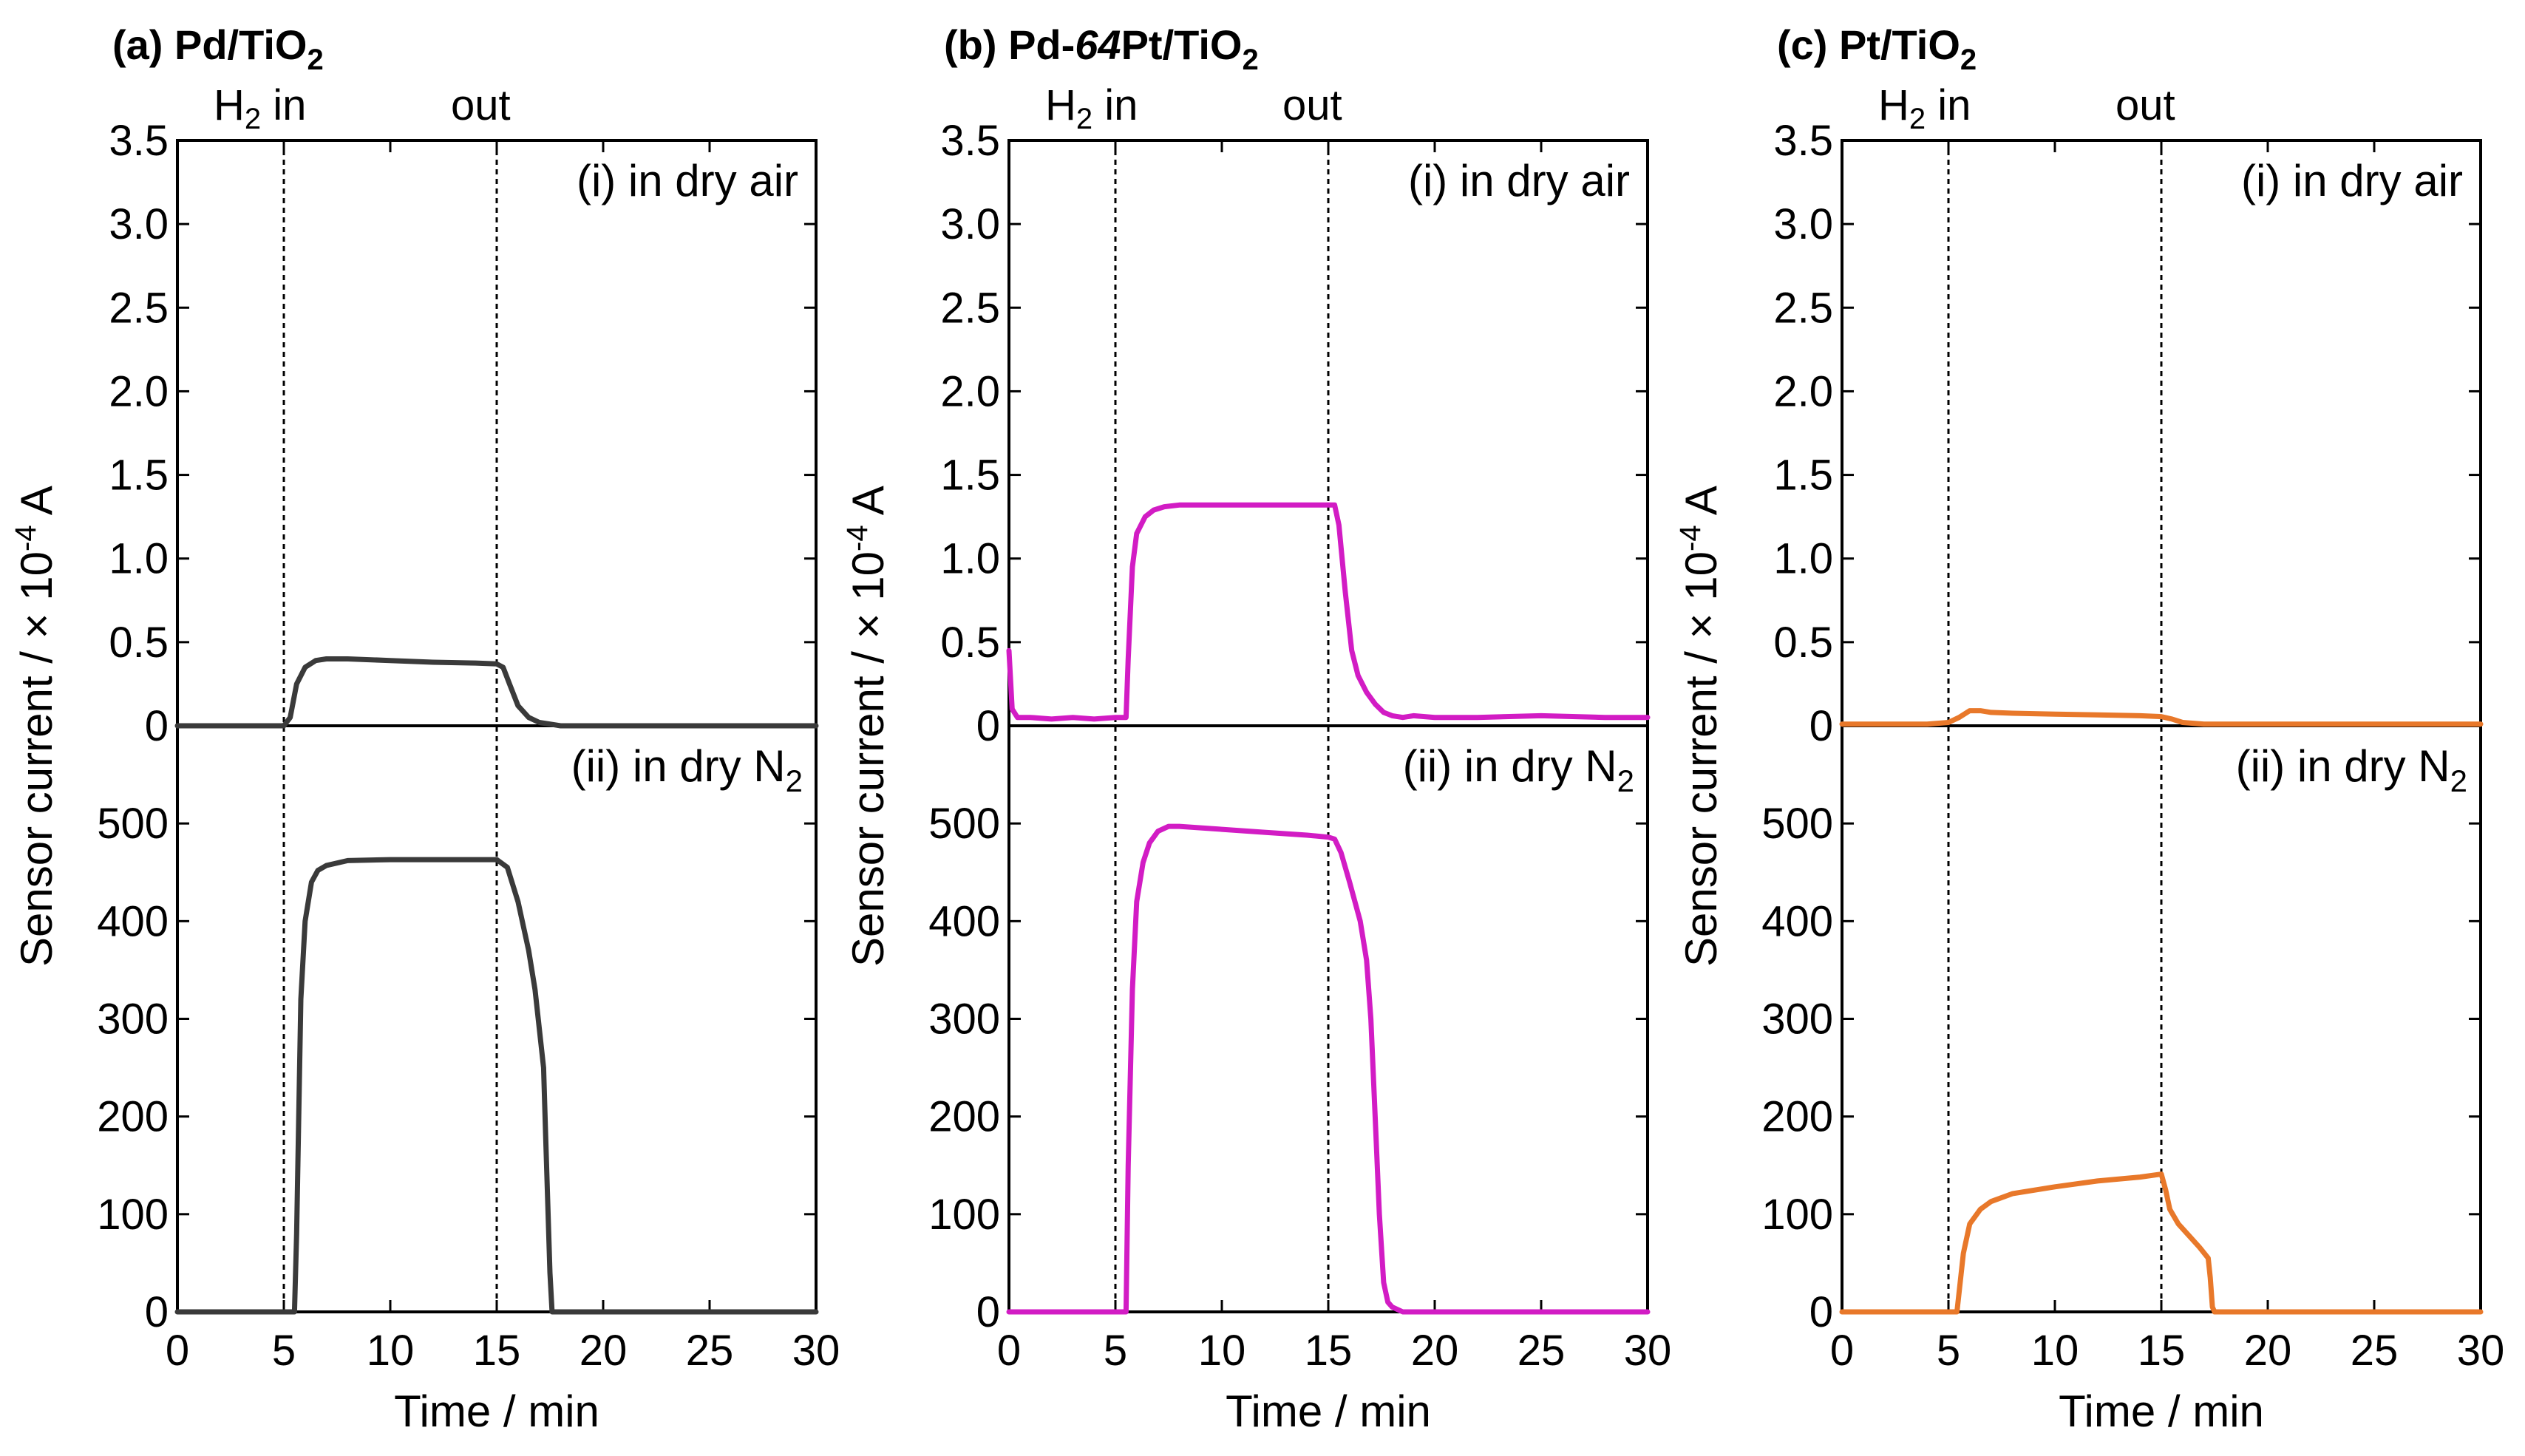 This screenshot has height=1456, width=2525. What do you see at coordinates (209, 45) in the screenshot?
I see `panel-title-text: (a) Pd/TiO` at bounding box center [209, 45].